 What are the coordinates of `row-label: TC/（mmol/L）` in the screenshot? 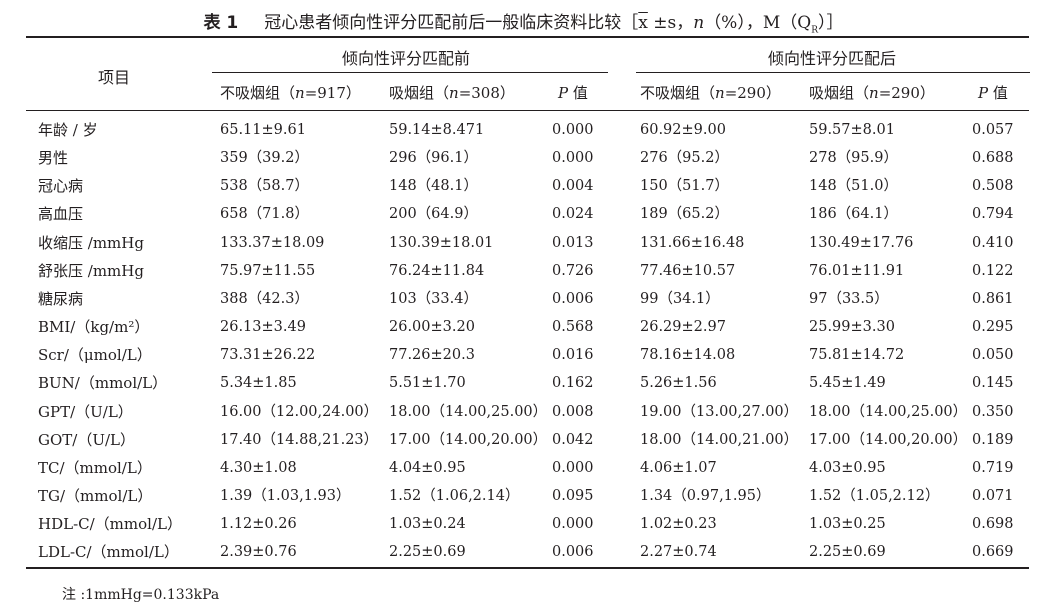 It's located at (95, 467).